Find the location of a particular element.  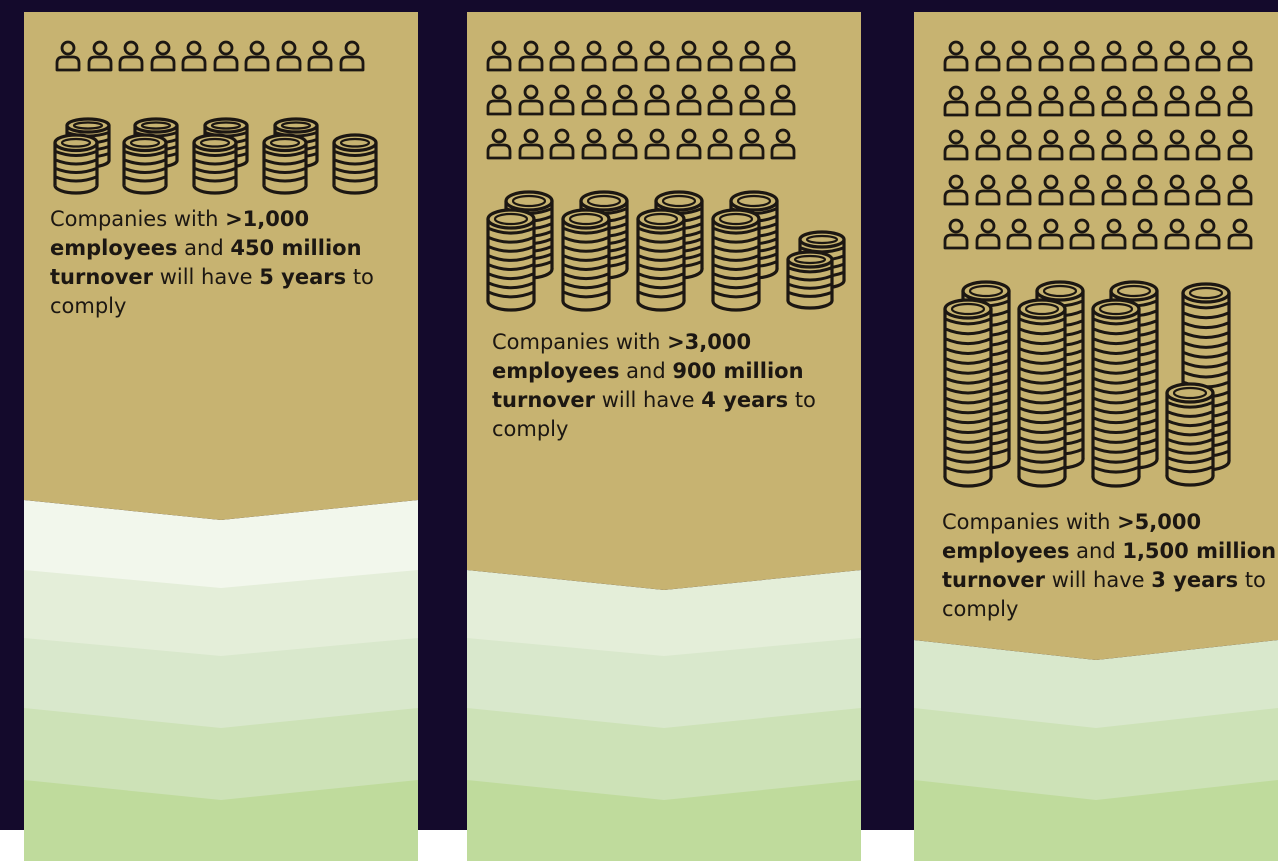

years-to-comply: 5 years is located at coordinates (303, 277).